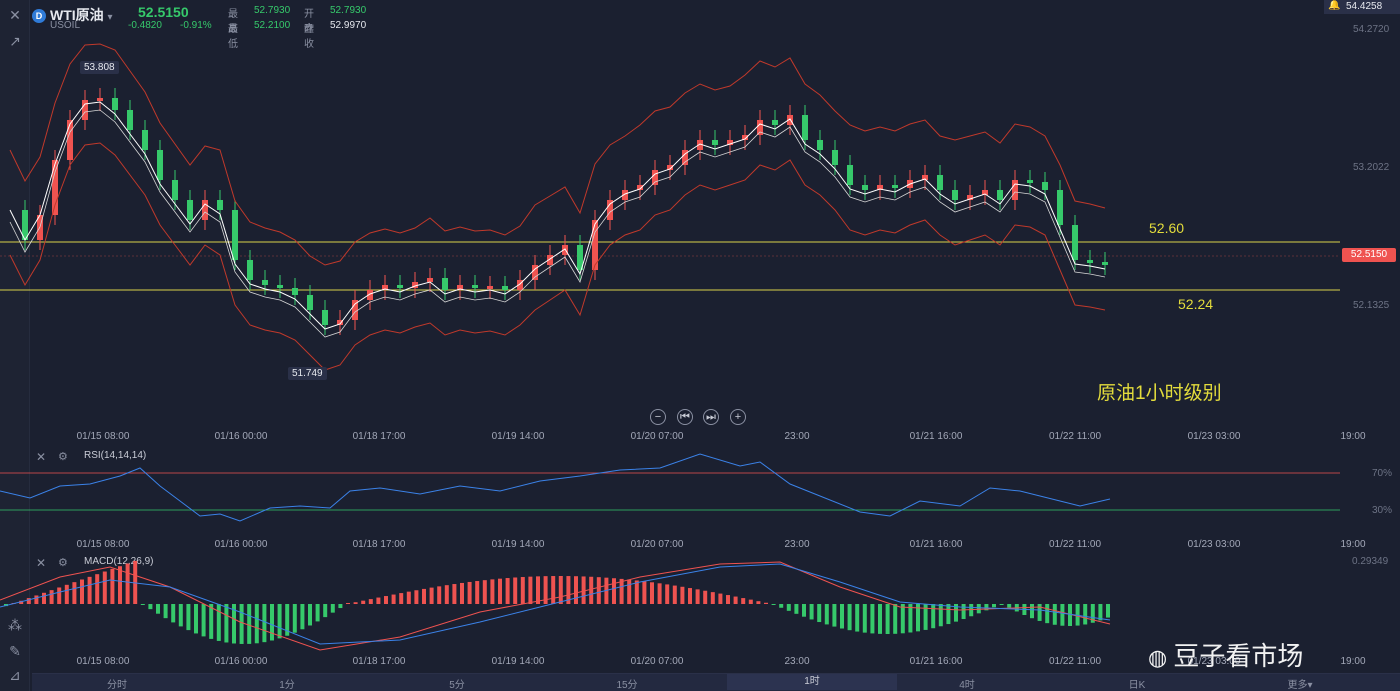 This screenshot has height=691, width=1400. I want to click on time-label: 01/20 07:00, so click(657, 661).